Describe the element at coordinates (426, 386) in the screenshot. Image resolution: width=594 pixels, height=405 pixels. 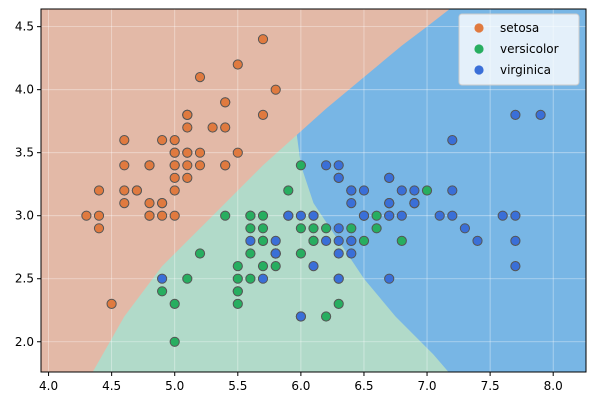
I see `x-tick-label: 7.0` at that location.